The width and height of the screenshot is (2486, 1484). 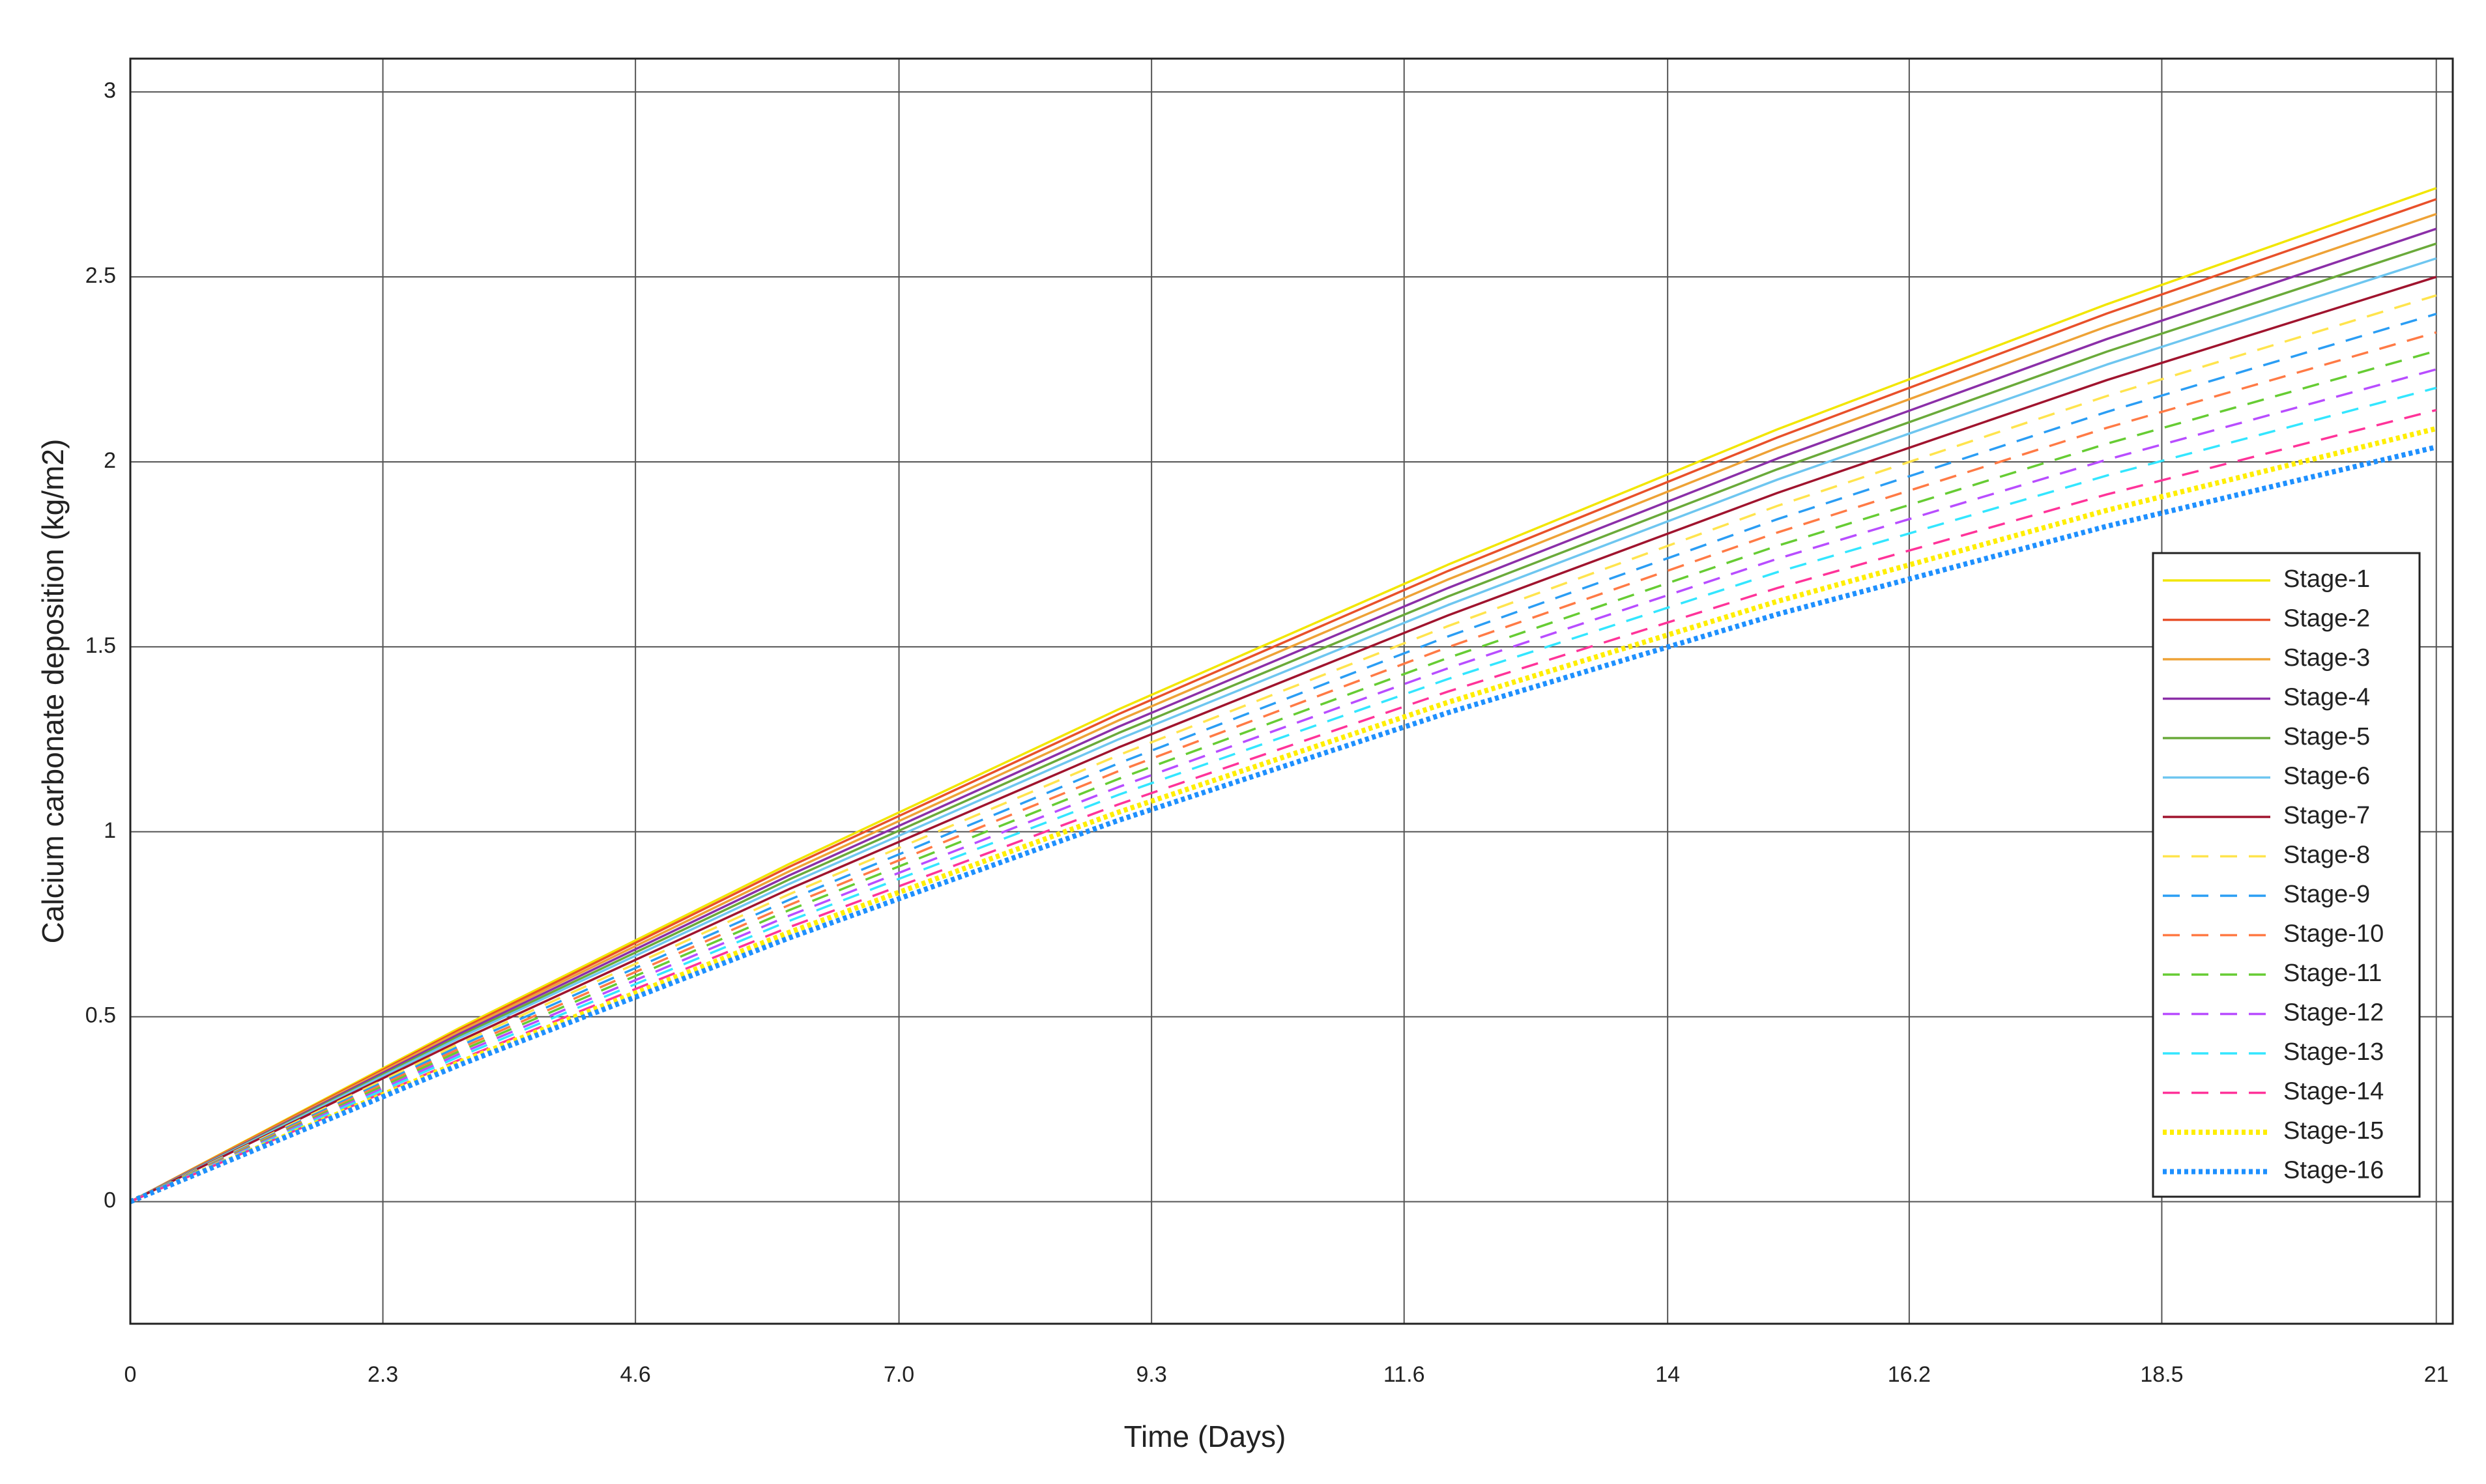 I want to click on x-tick-label: 0, so click(x=131, y=1375).